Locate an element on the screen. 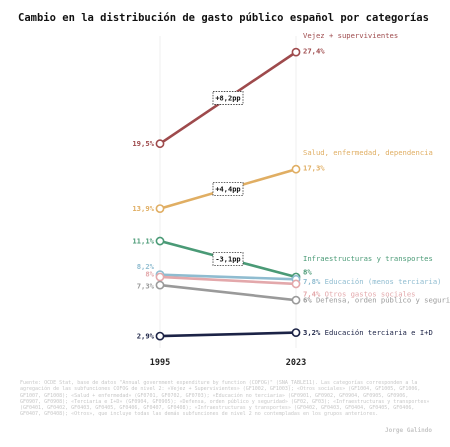 The image size is (450, 447). end-label: 7,8% Educación (menos terciaria) is located at coordinates (372, 281).